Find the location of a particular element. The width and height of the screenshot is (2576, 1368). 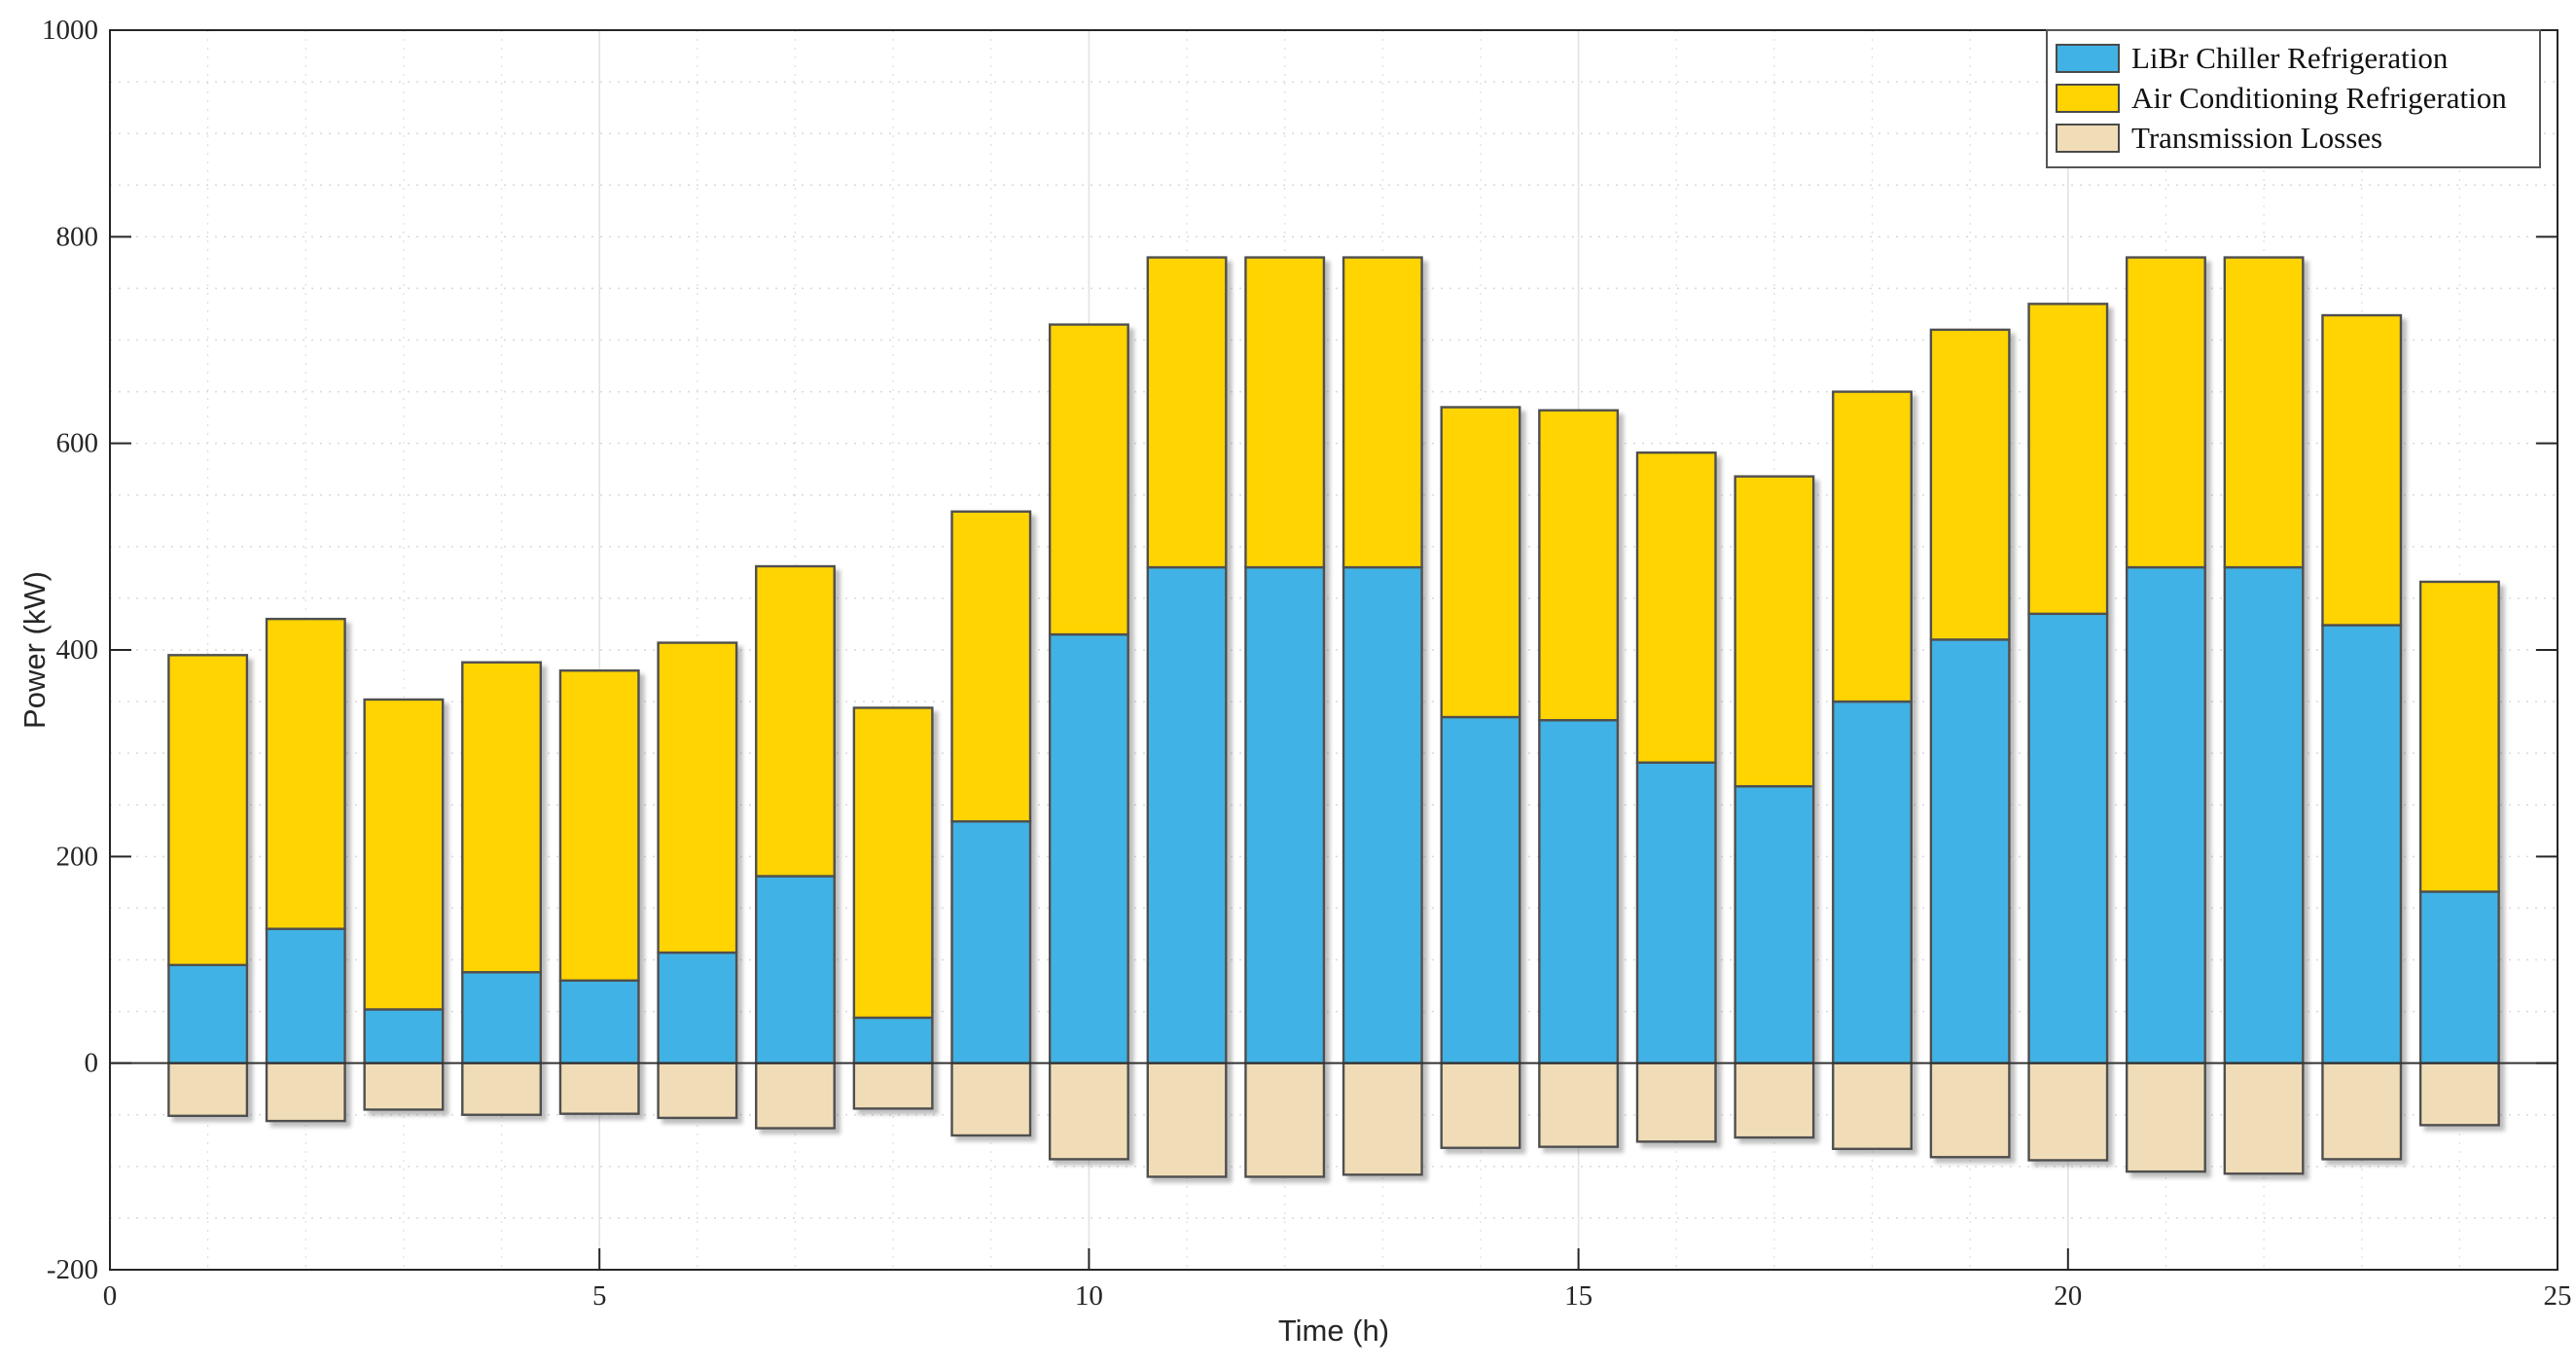

legend-swatch-air-conditioning is located at coordinates (2088, 98).